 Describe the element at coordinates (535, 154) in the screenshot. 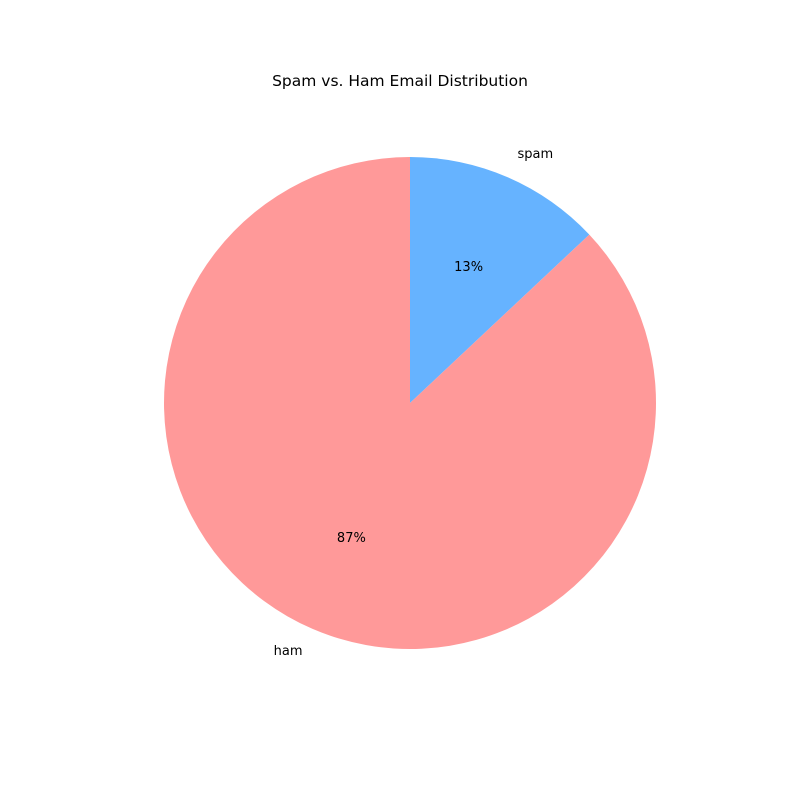

I see `pie-category-label-spam: spam` at that location.